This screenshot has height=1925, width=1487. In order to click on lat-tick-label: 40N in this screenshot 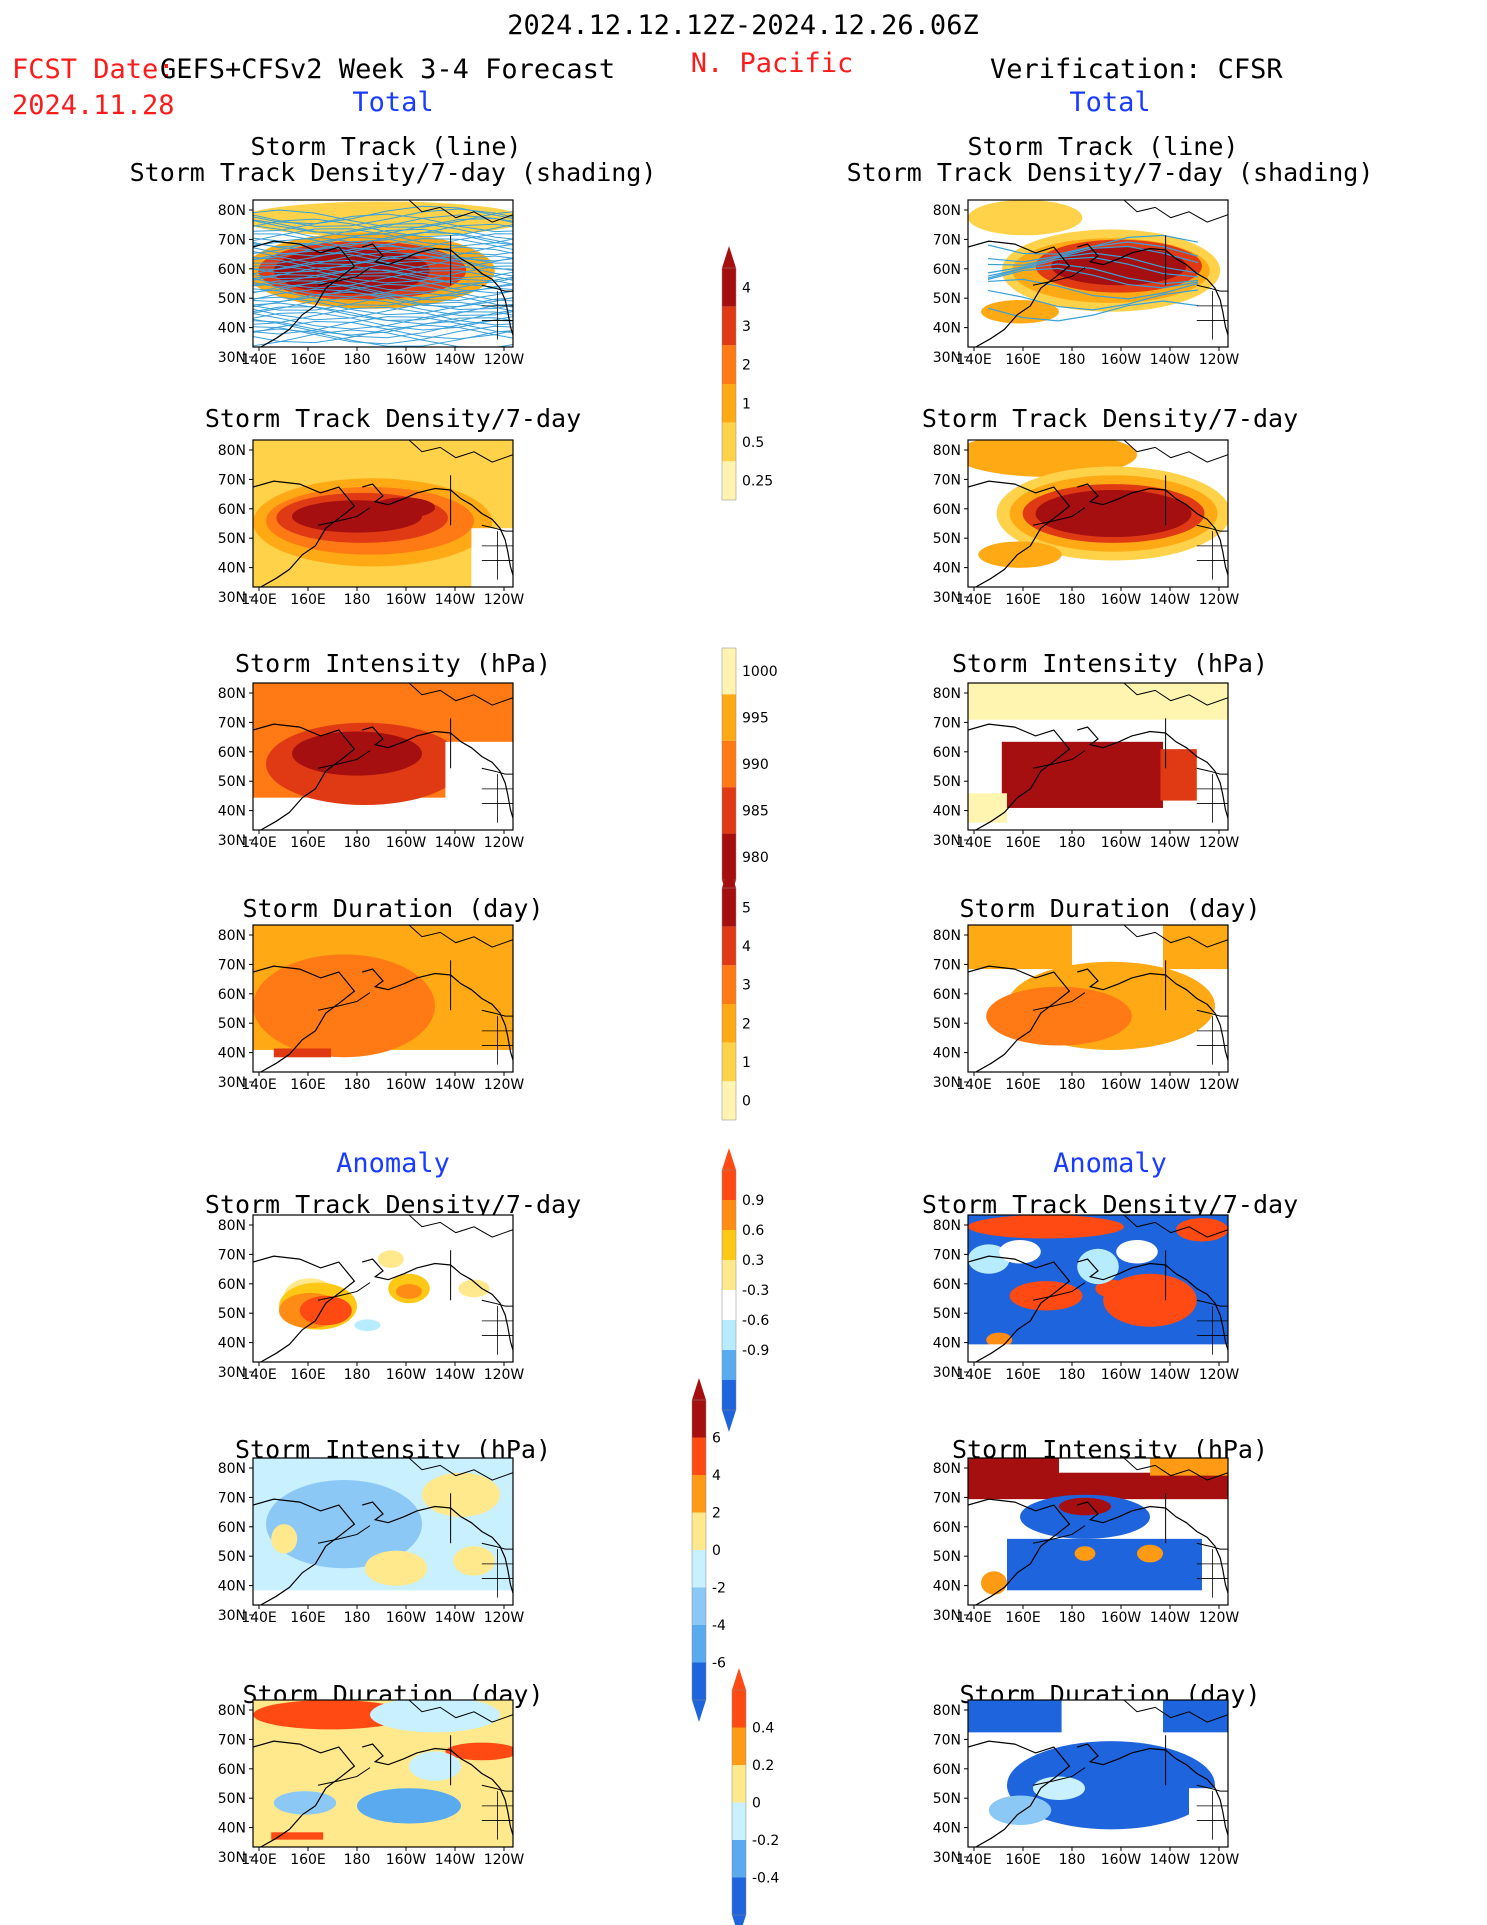, I will do `click(232, 569)`.